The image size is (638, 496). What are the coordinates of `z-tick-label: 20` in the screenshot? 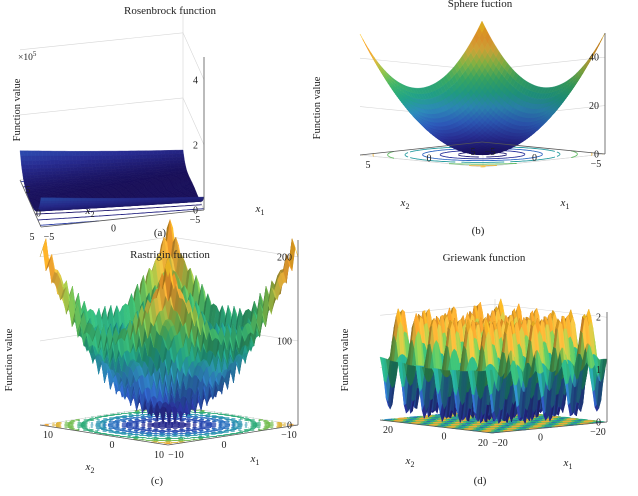 It's located at (594, 106).